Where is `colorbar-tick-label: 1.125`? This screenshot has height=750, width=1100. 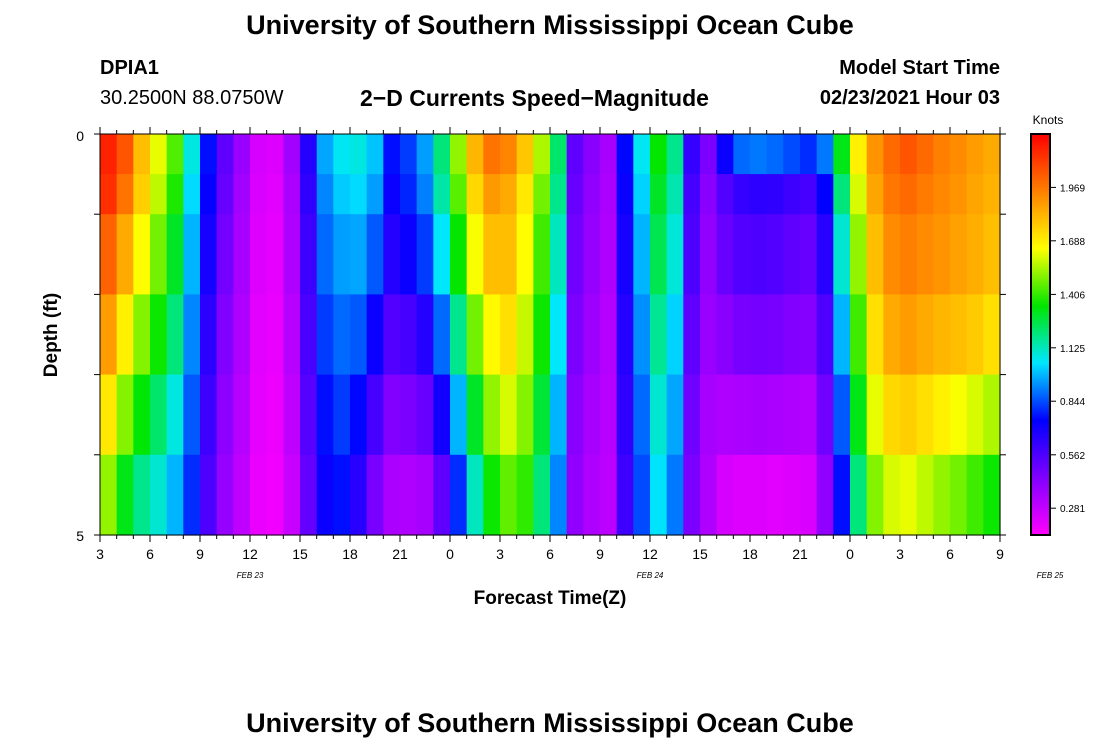 colorbar-tick-label: 1.125 is located at coordinates (1072, 349).